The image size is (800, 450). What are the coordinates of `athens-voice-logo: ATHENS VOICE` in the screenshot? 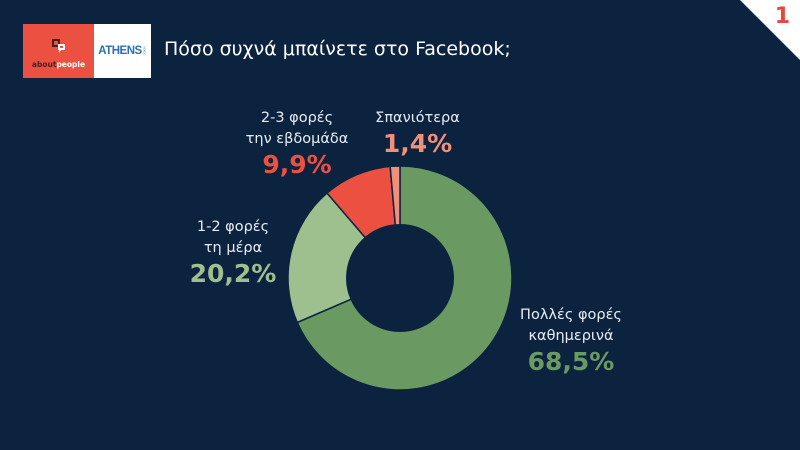 It's located at (122, 51).